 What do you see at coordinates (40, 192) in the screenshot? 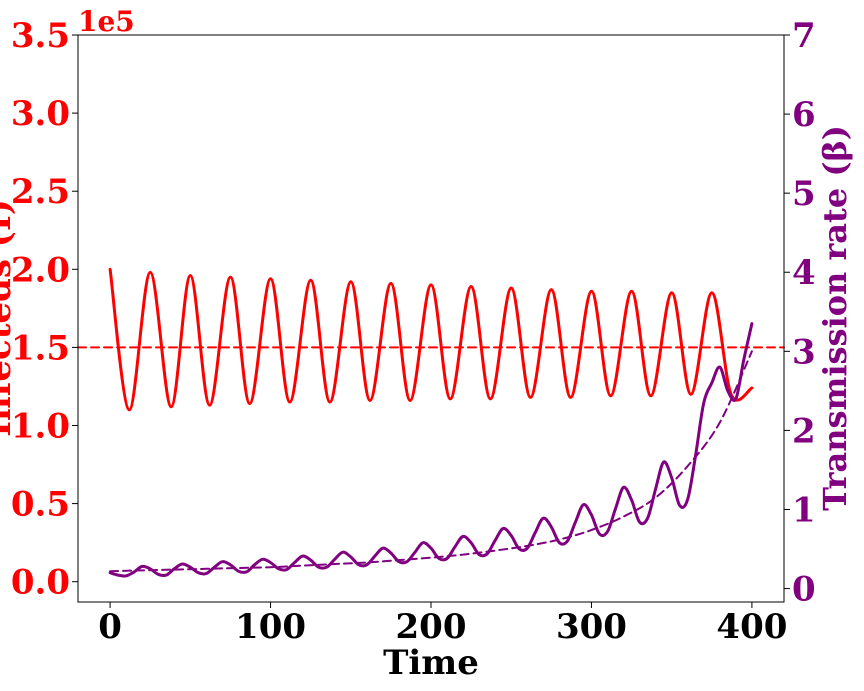
I see `left-y-tick-label: 2.5` at bounding box center [40, 192].